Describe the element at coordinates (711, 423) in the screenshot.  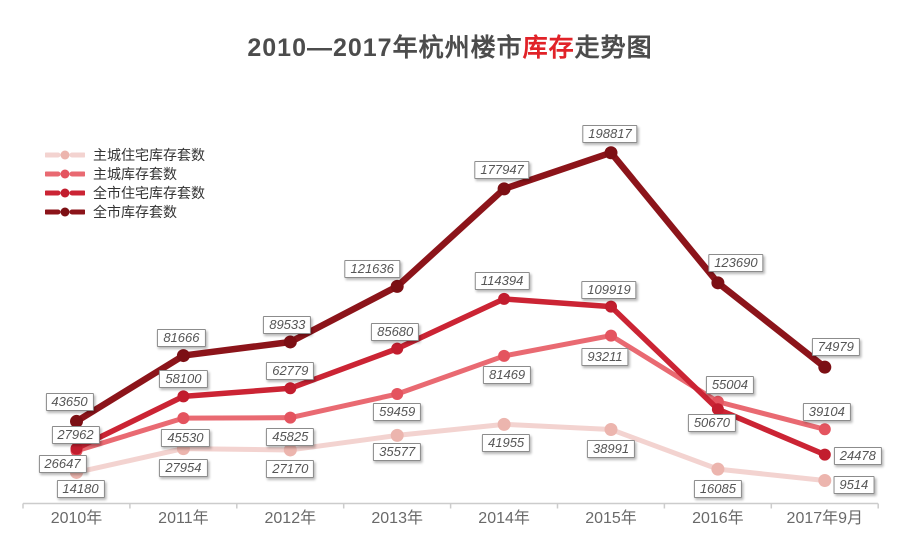
I see `data-label: 50670` at that location.